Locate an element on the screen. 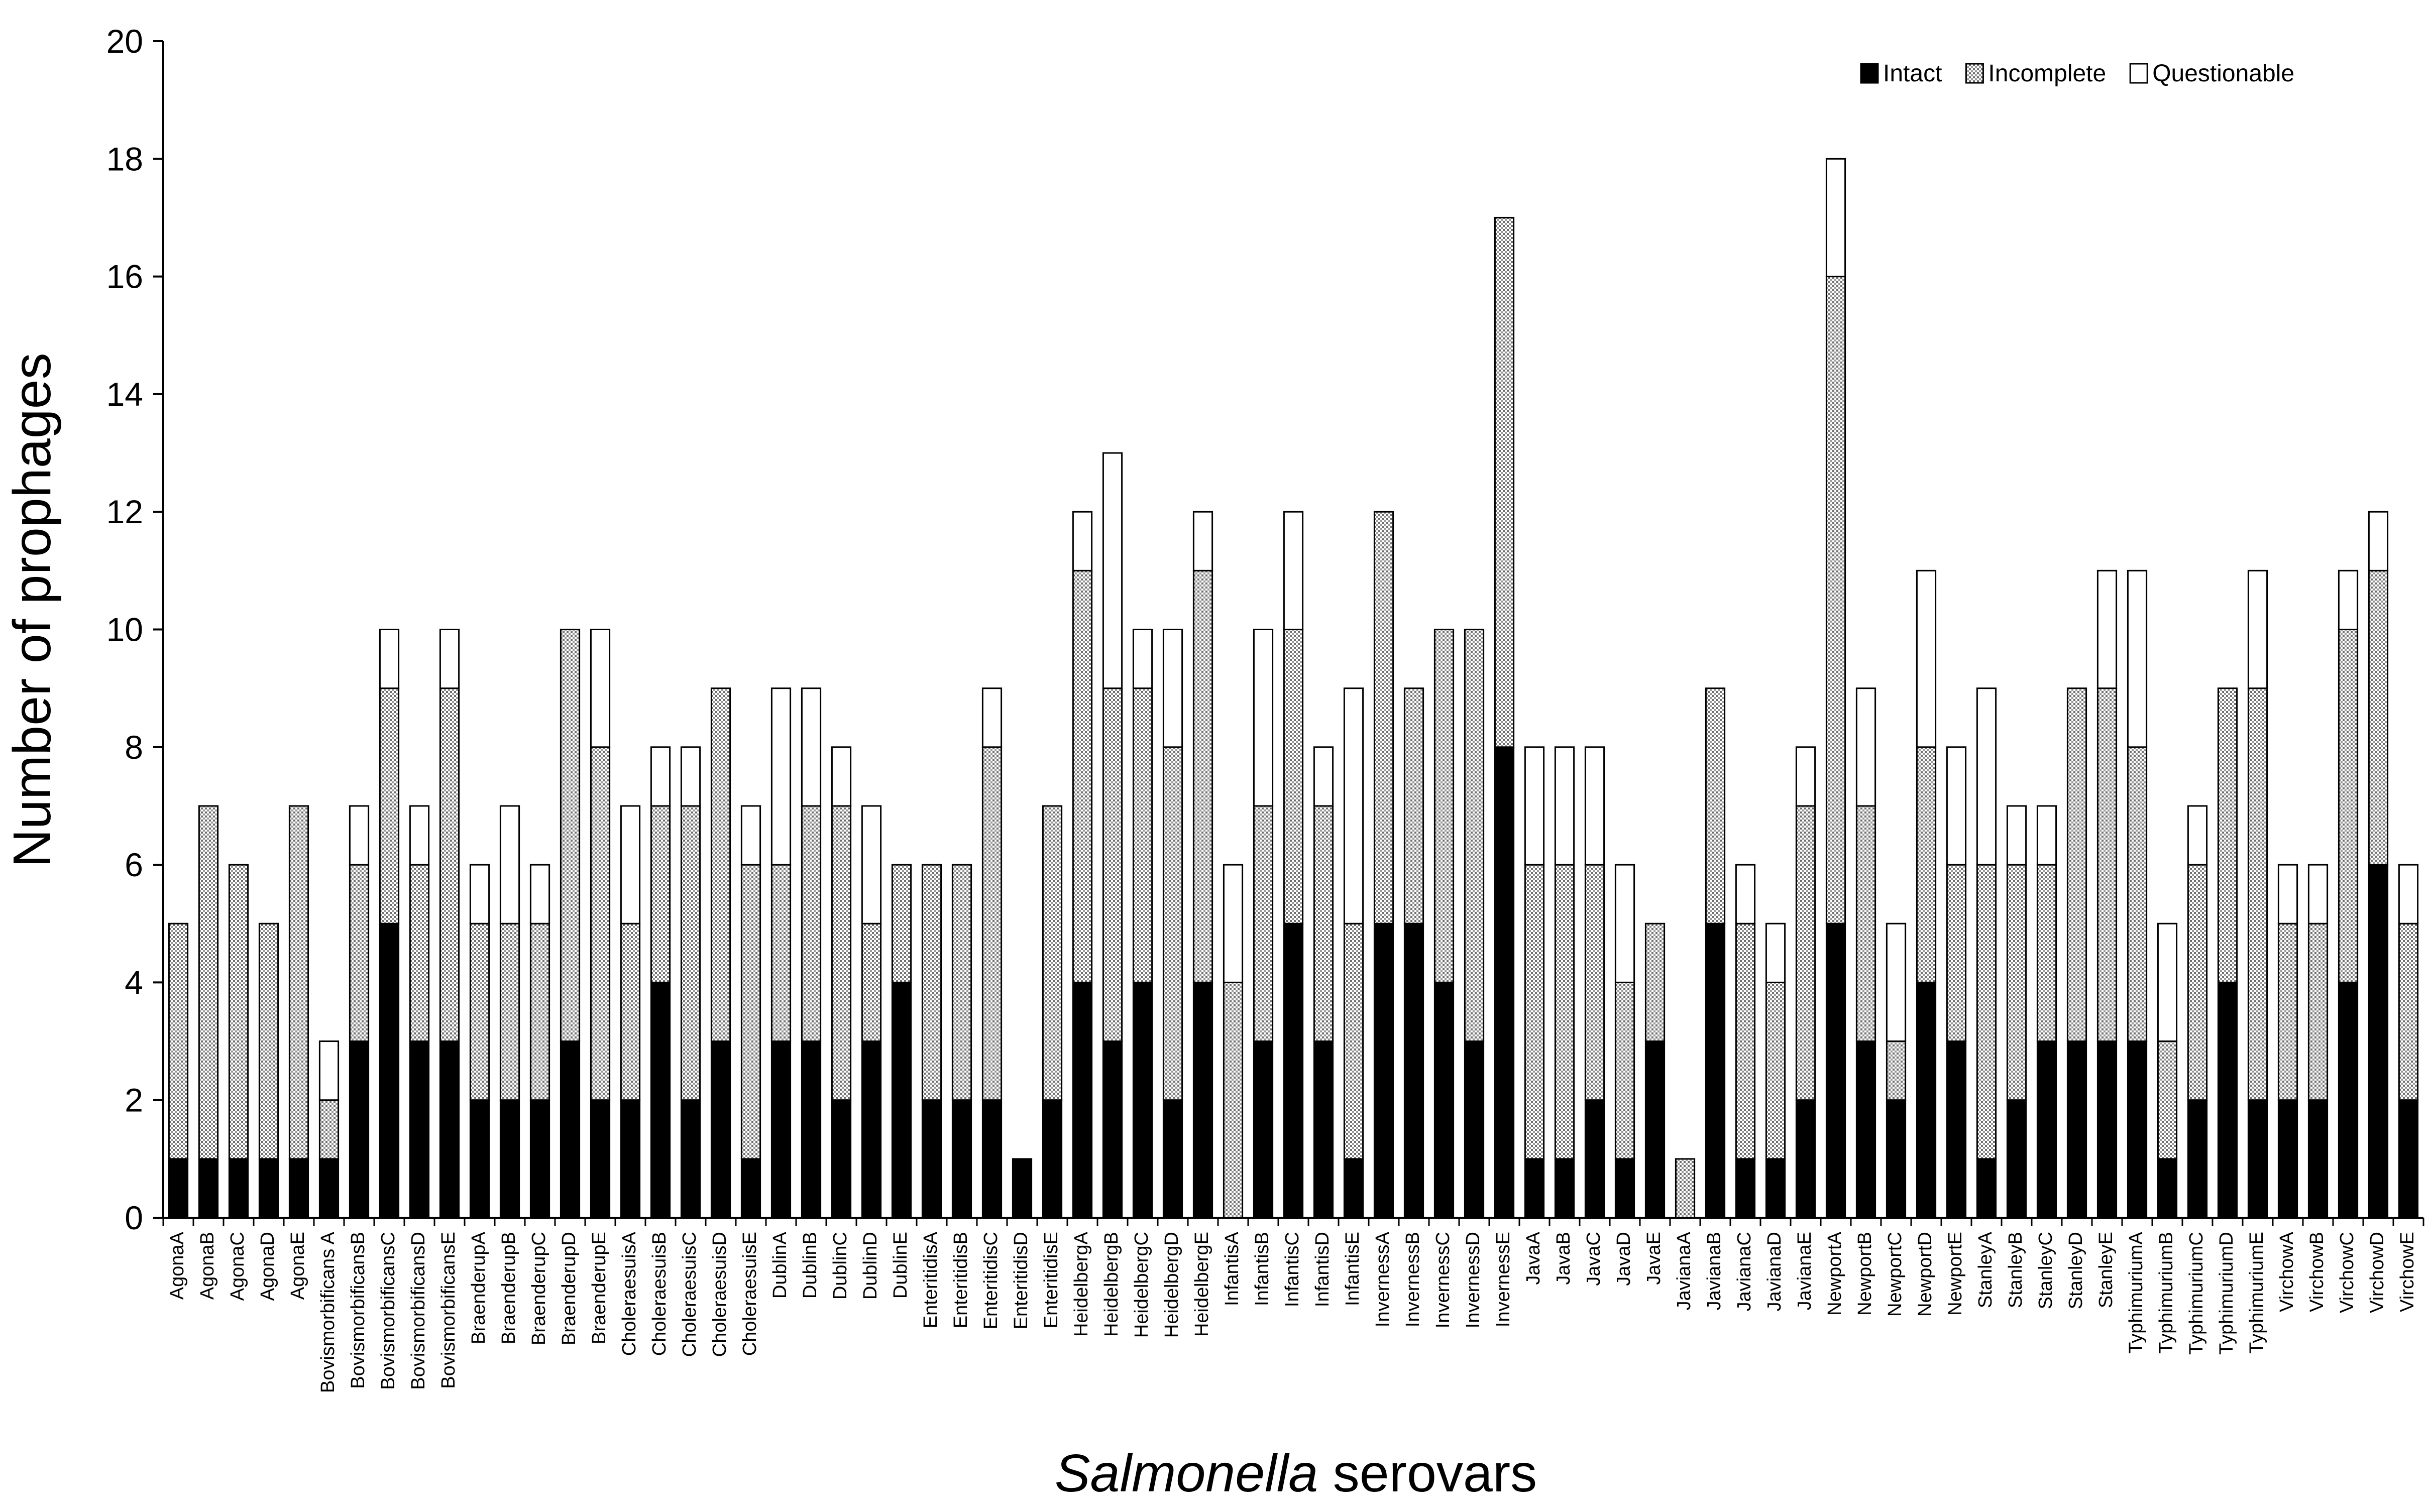 The image size is (2432, 1512). category-label: NewportE is located at coordinates (1956, 1274).